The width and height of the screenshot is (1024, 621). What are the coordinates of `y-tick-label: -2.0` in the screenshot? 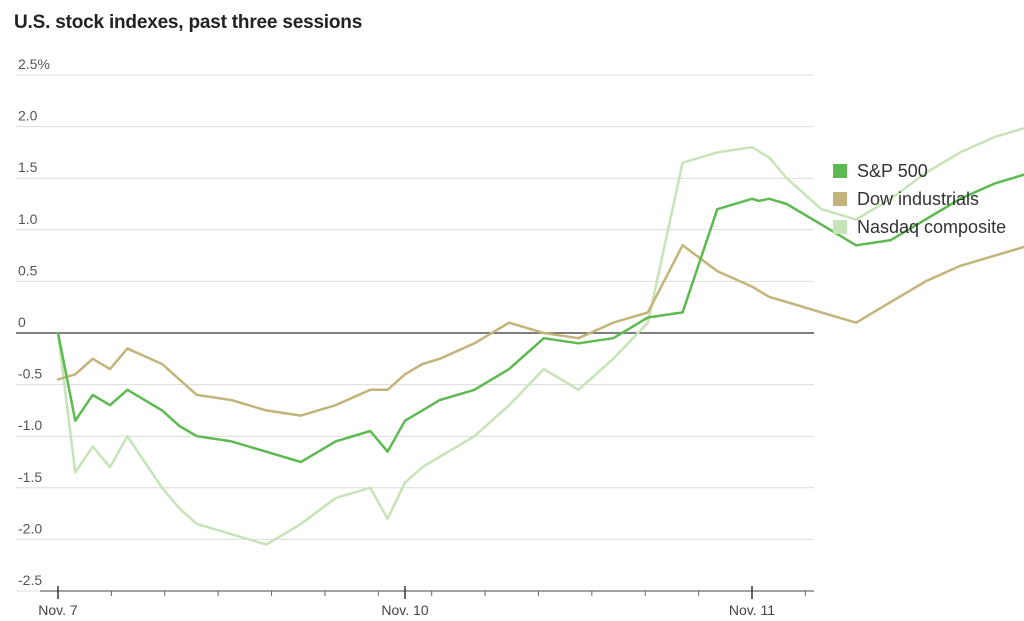 It's located at (30, 528).